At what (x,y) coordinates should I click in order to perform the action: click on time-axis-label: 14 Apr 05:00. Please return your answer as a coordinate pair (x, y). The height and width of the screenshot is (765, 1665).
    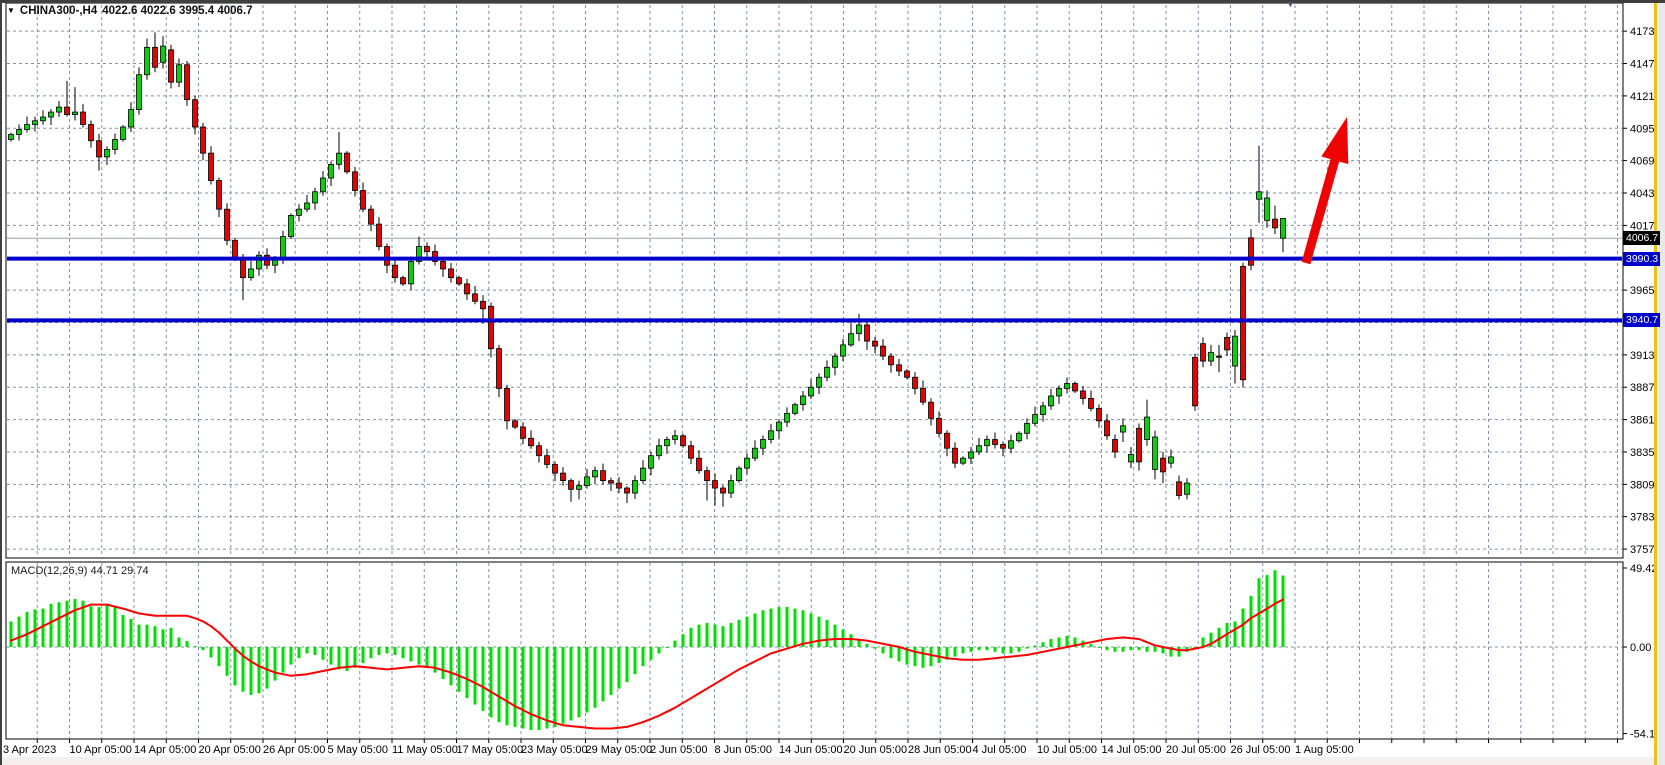
    Looking at the image, I should click on (165, 750).